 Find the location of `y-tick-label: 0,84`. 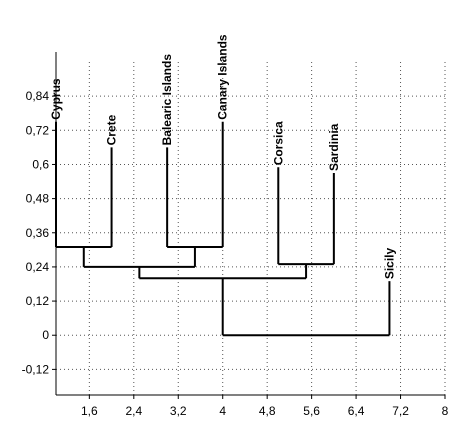

y-tick-label: 0,84 is located at coordinates (38, 96).